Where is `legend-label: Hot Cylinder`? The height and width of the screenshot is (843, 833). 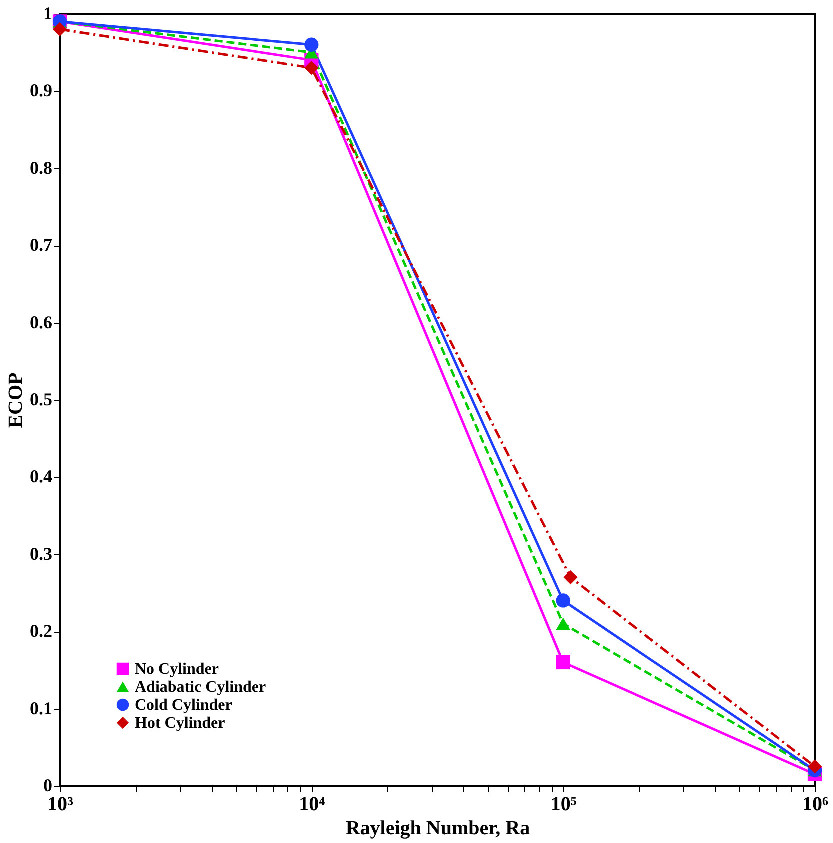
legend-label: Hot Cylinder is located at coordinates (180, 723).